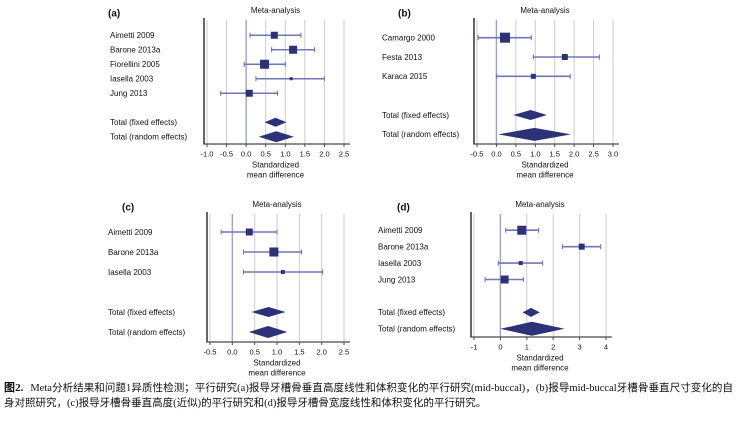 This screenshot has height=423, width=737. Describe the element at coordinates (474, 347) in the screenshot. I see `x-tick-label: -1` at that location.